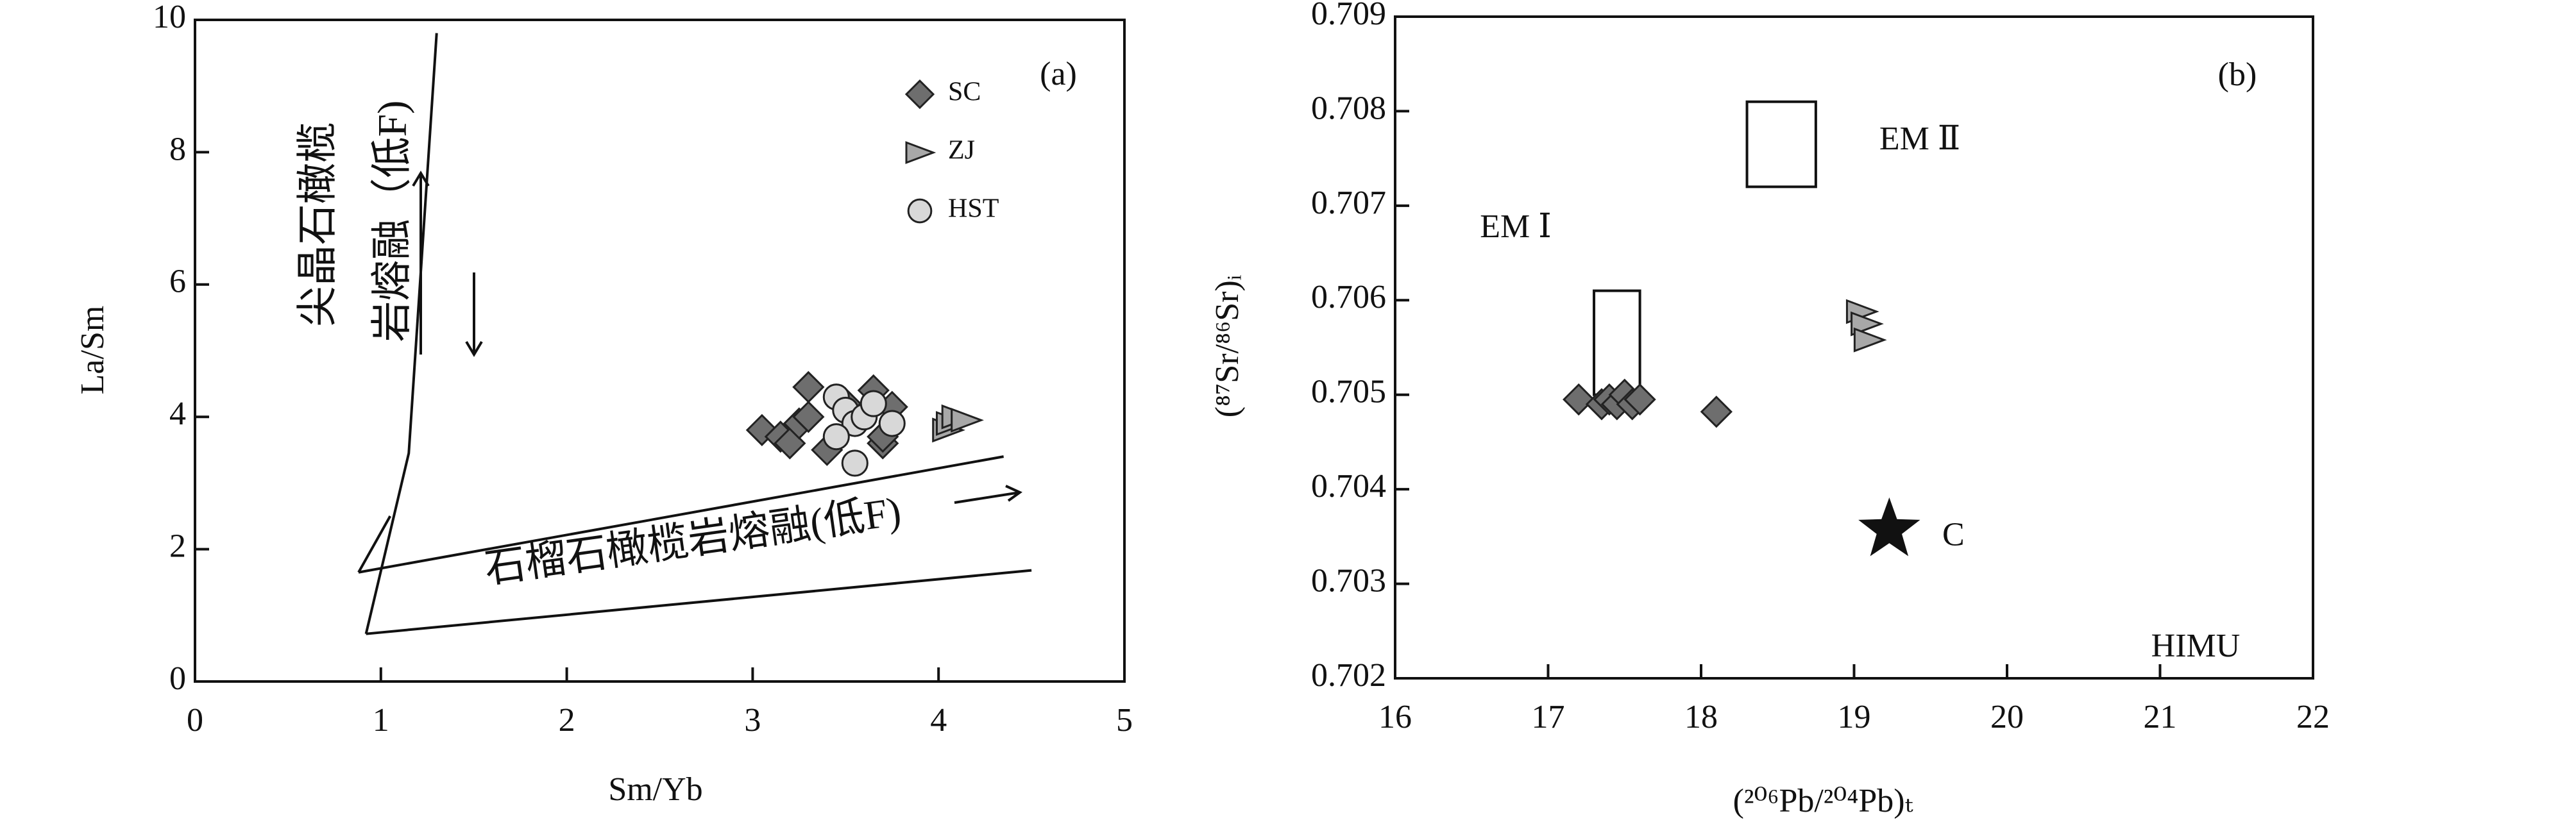 This screenshot has width=2576, height=836. What do you see at coordinates (2160, 717) in the screenshot?
I see `x-tick-label: 21` at bounding box center [2160, 717].